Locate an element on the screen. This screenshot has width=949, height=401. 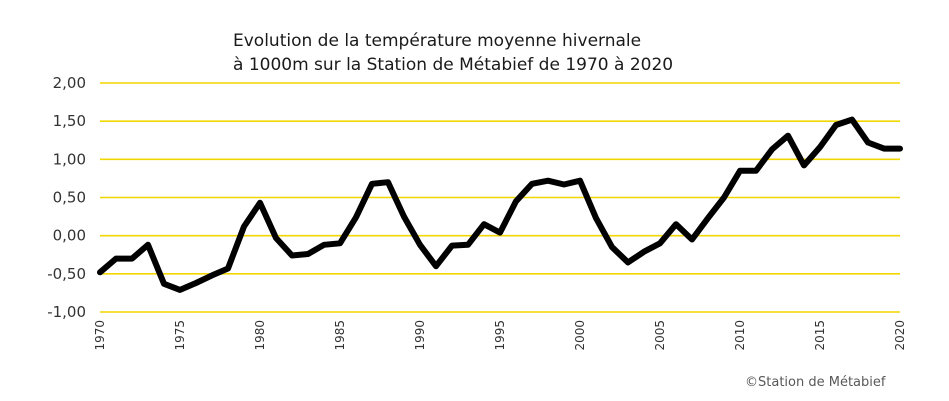
y-tick-label: 2,00 is located at coordinates (69, 83).